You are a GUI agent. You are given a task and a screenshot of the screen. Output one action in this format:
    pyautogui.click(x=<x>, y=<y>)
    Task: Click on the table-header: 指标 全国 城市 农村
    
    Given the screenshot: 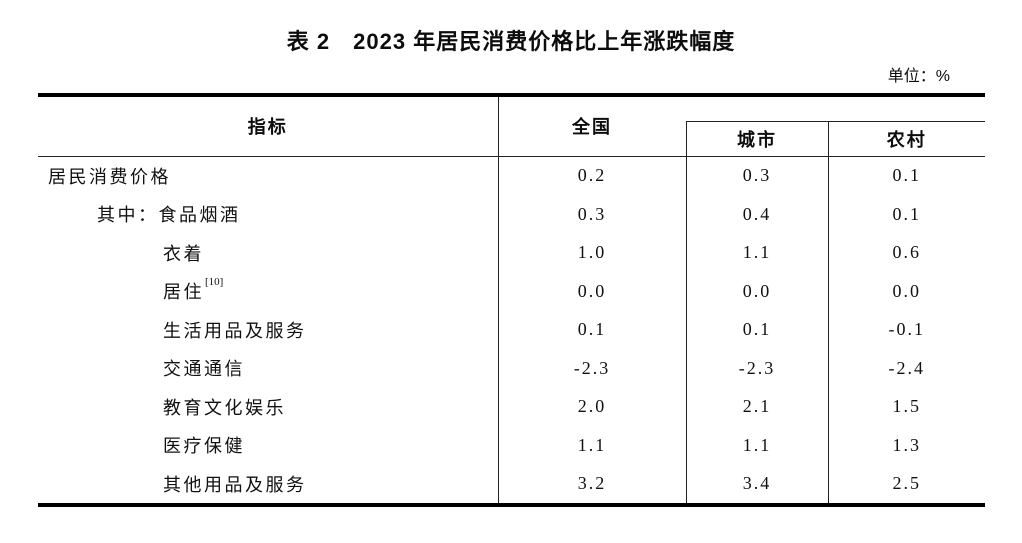 What is the action you would take?
    pyautogui.click(x=511, y=126)
    